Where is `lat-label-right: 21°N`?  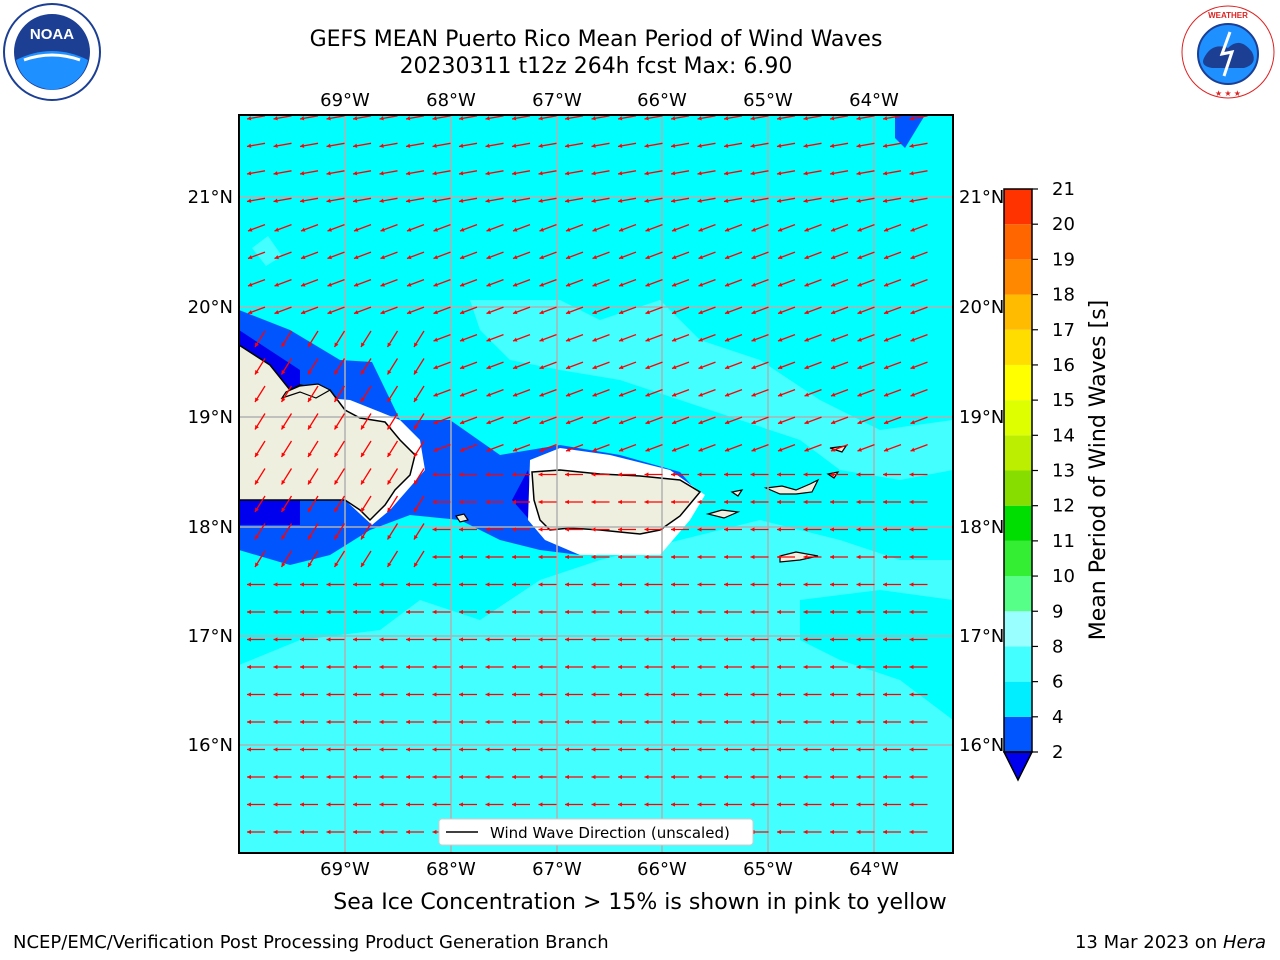 lat-label-right: 21°N is located at coordinates (981, 197).